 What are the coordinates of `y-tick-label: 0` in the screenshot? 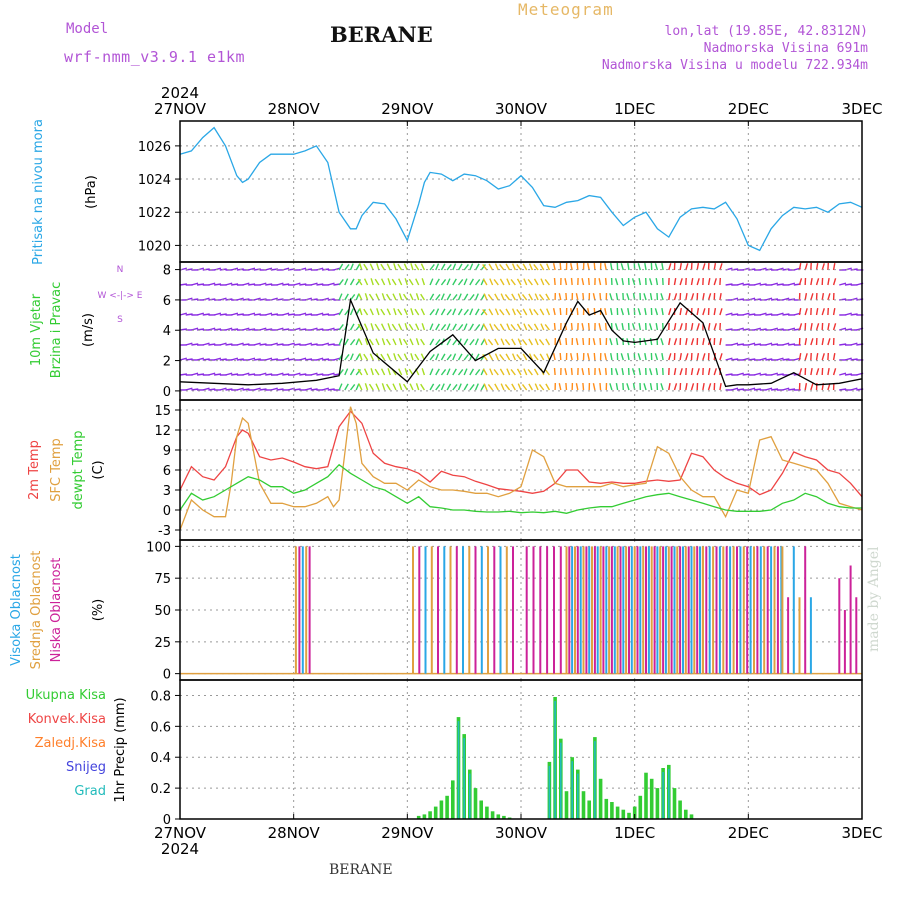 It's located at (167, 511).